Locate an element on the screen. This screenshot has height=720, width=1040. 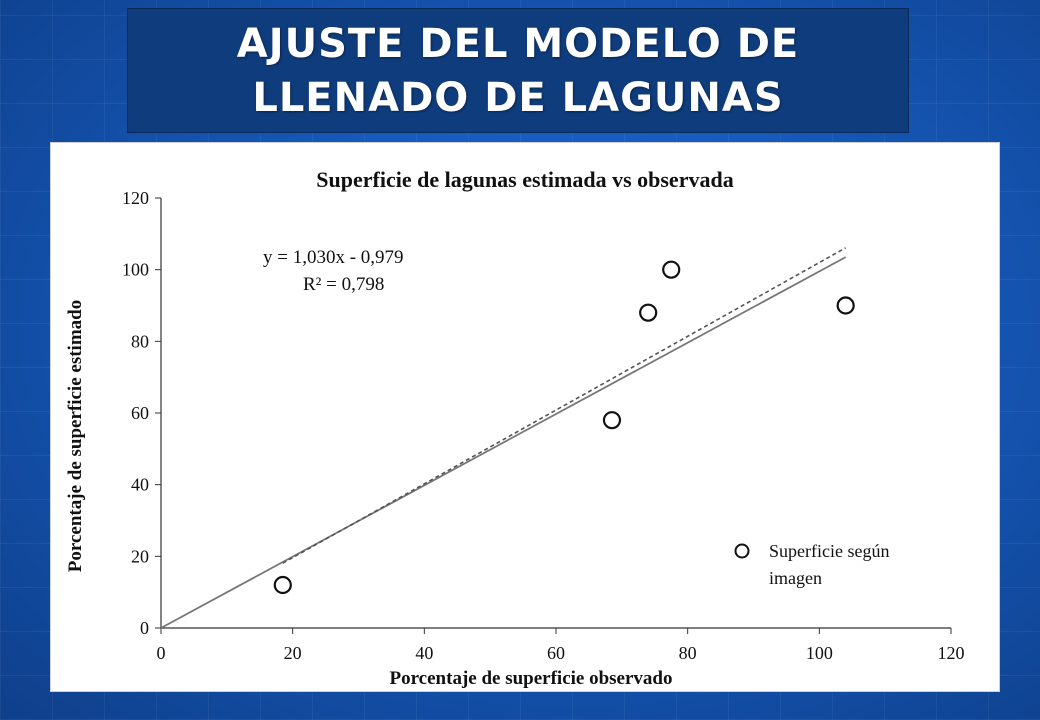
slide-title-box: AJUSTE DEL MODELO DE LLENADO DE LAGUNAS is located at coordinates (518, 70).